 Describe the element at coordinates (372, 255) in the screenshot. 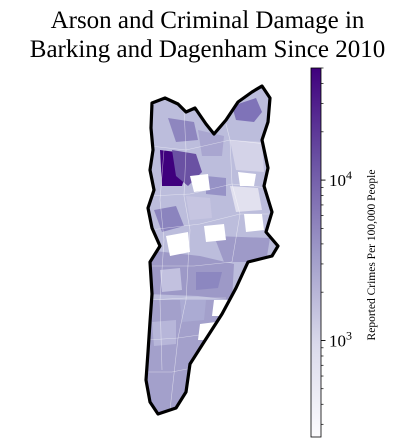

I see `colorbar-label-text: Reported Crimes Per 100,000 People` at that location.